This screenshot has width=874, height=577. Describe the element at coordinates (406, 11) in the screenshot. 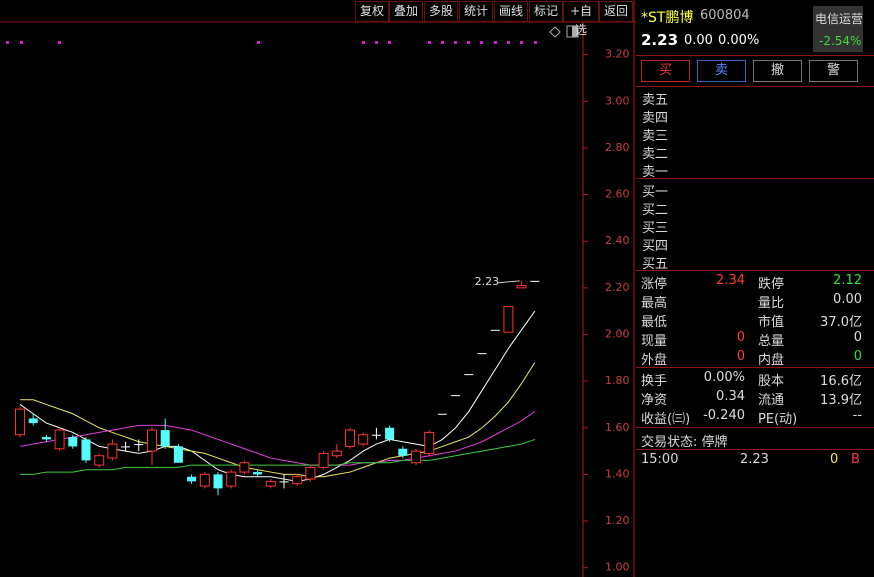

I see `toolbar-button: 叠加` at that location.